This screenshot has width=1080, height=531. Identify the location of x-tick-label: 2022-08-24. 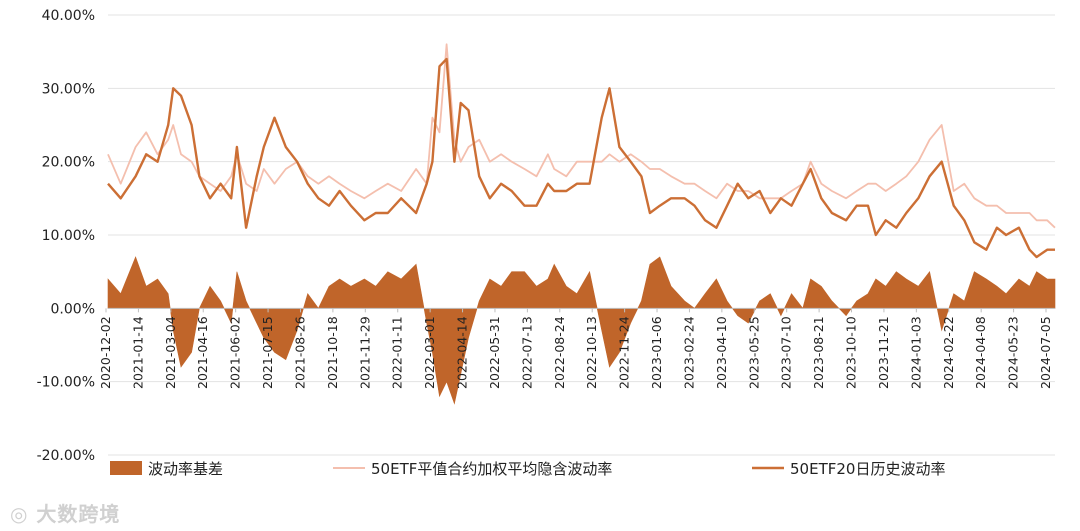
(559, 352).